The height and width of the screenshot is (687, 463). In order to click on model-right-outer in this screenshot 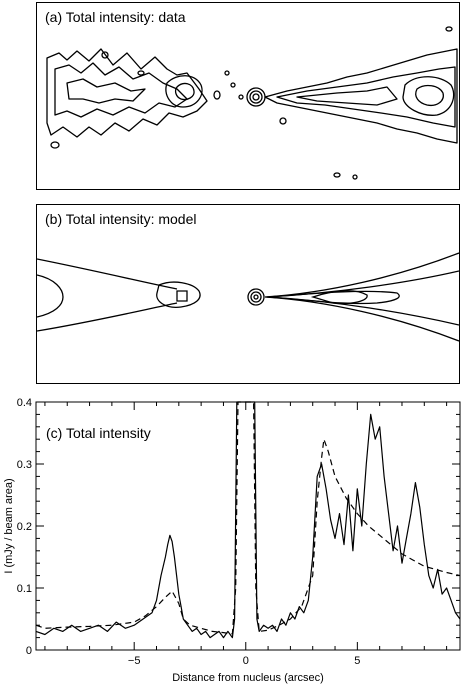, I will do `click(361, 297)`.